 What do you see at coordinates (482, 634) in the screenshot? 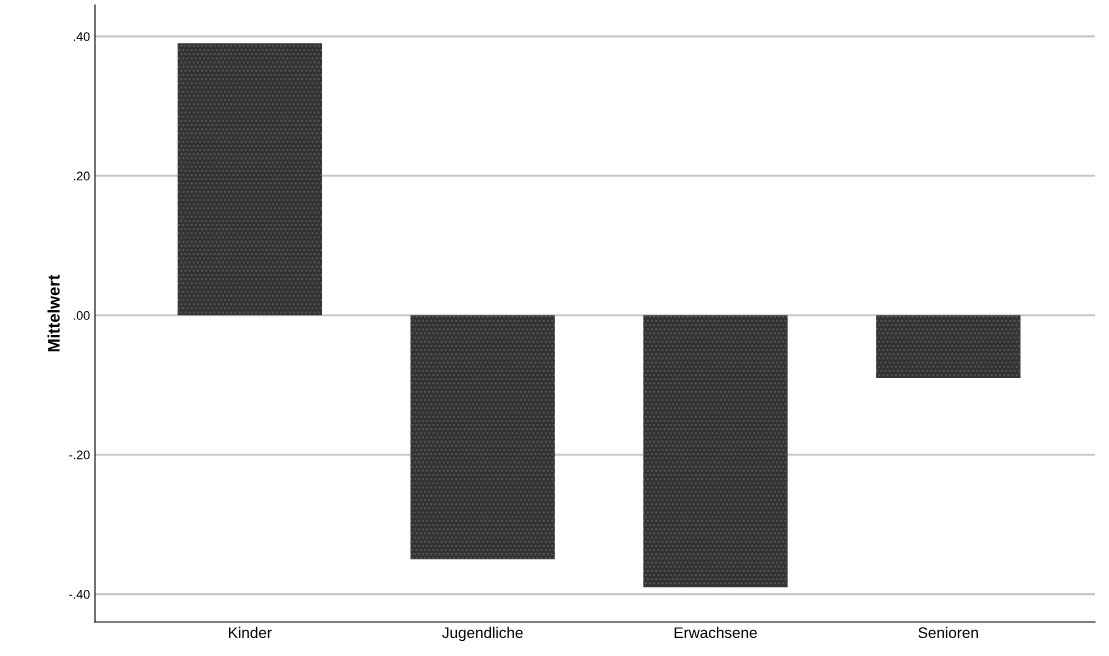
I see `x-tick-label: Jugendliche` at bounding box center [482, 634].